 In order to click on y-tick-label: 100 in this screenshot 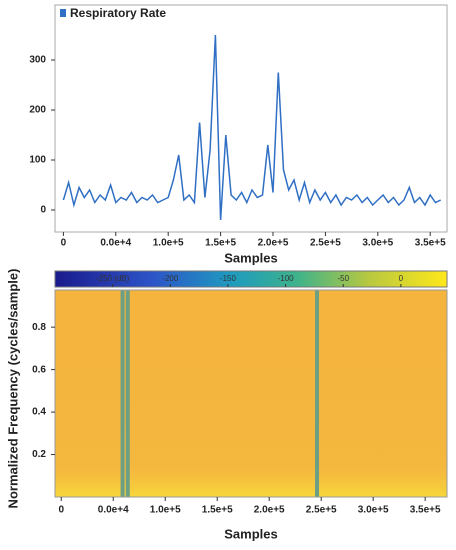, I will do `click(37, 160)`.